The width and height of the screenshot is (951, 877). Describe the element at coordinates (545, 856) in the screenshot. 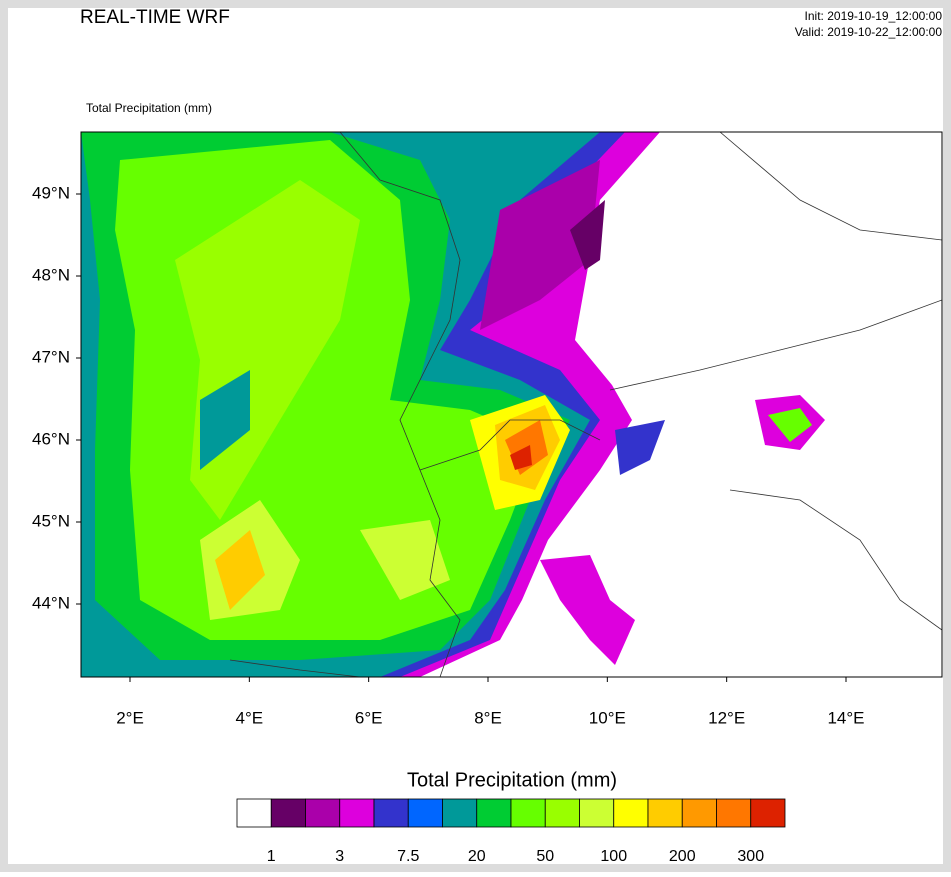

I see `colorbar-label: 50` at that location.